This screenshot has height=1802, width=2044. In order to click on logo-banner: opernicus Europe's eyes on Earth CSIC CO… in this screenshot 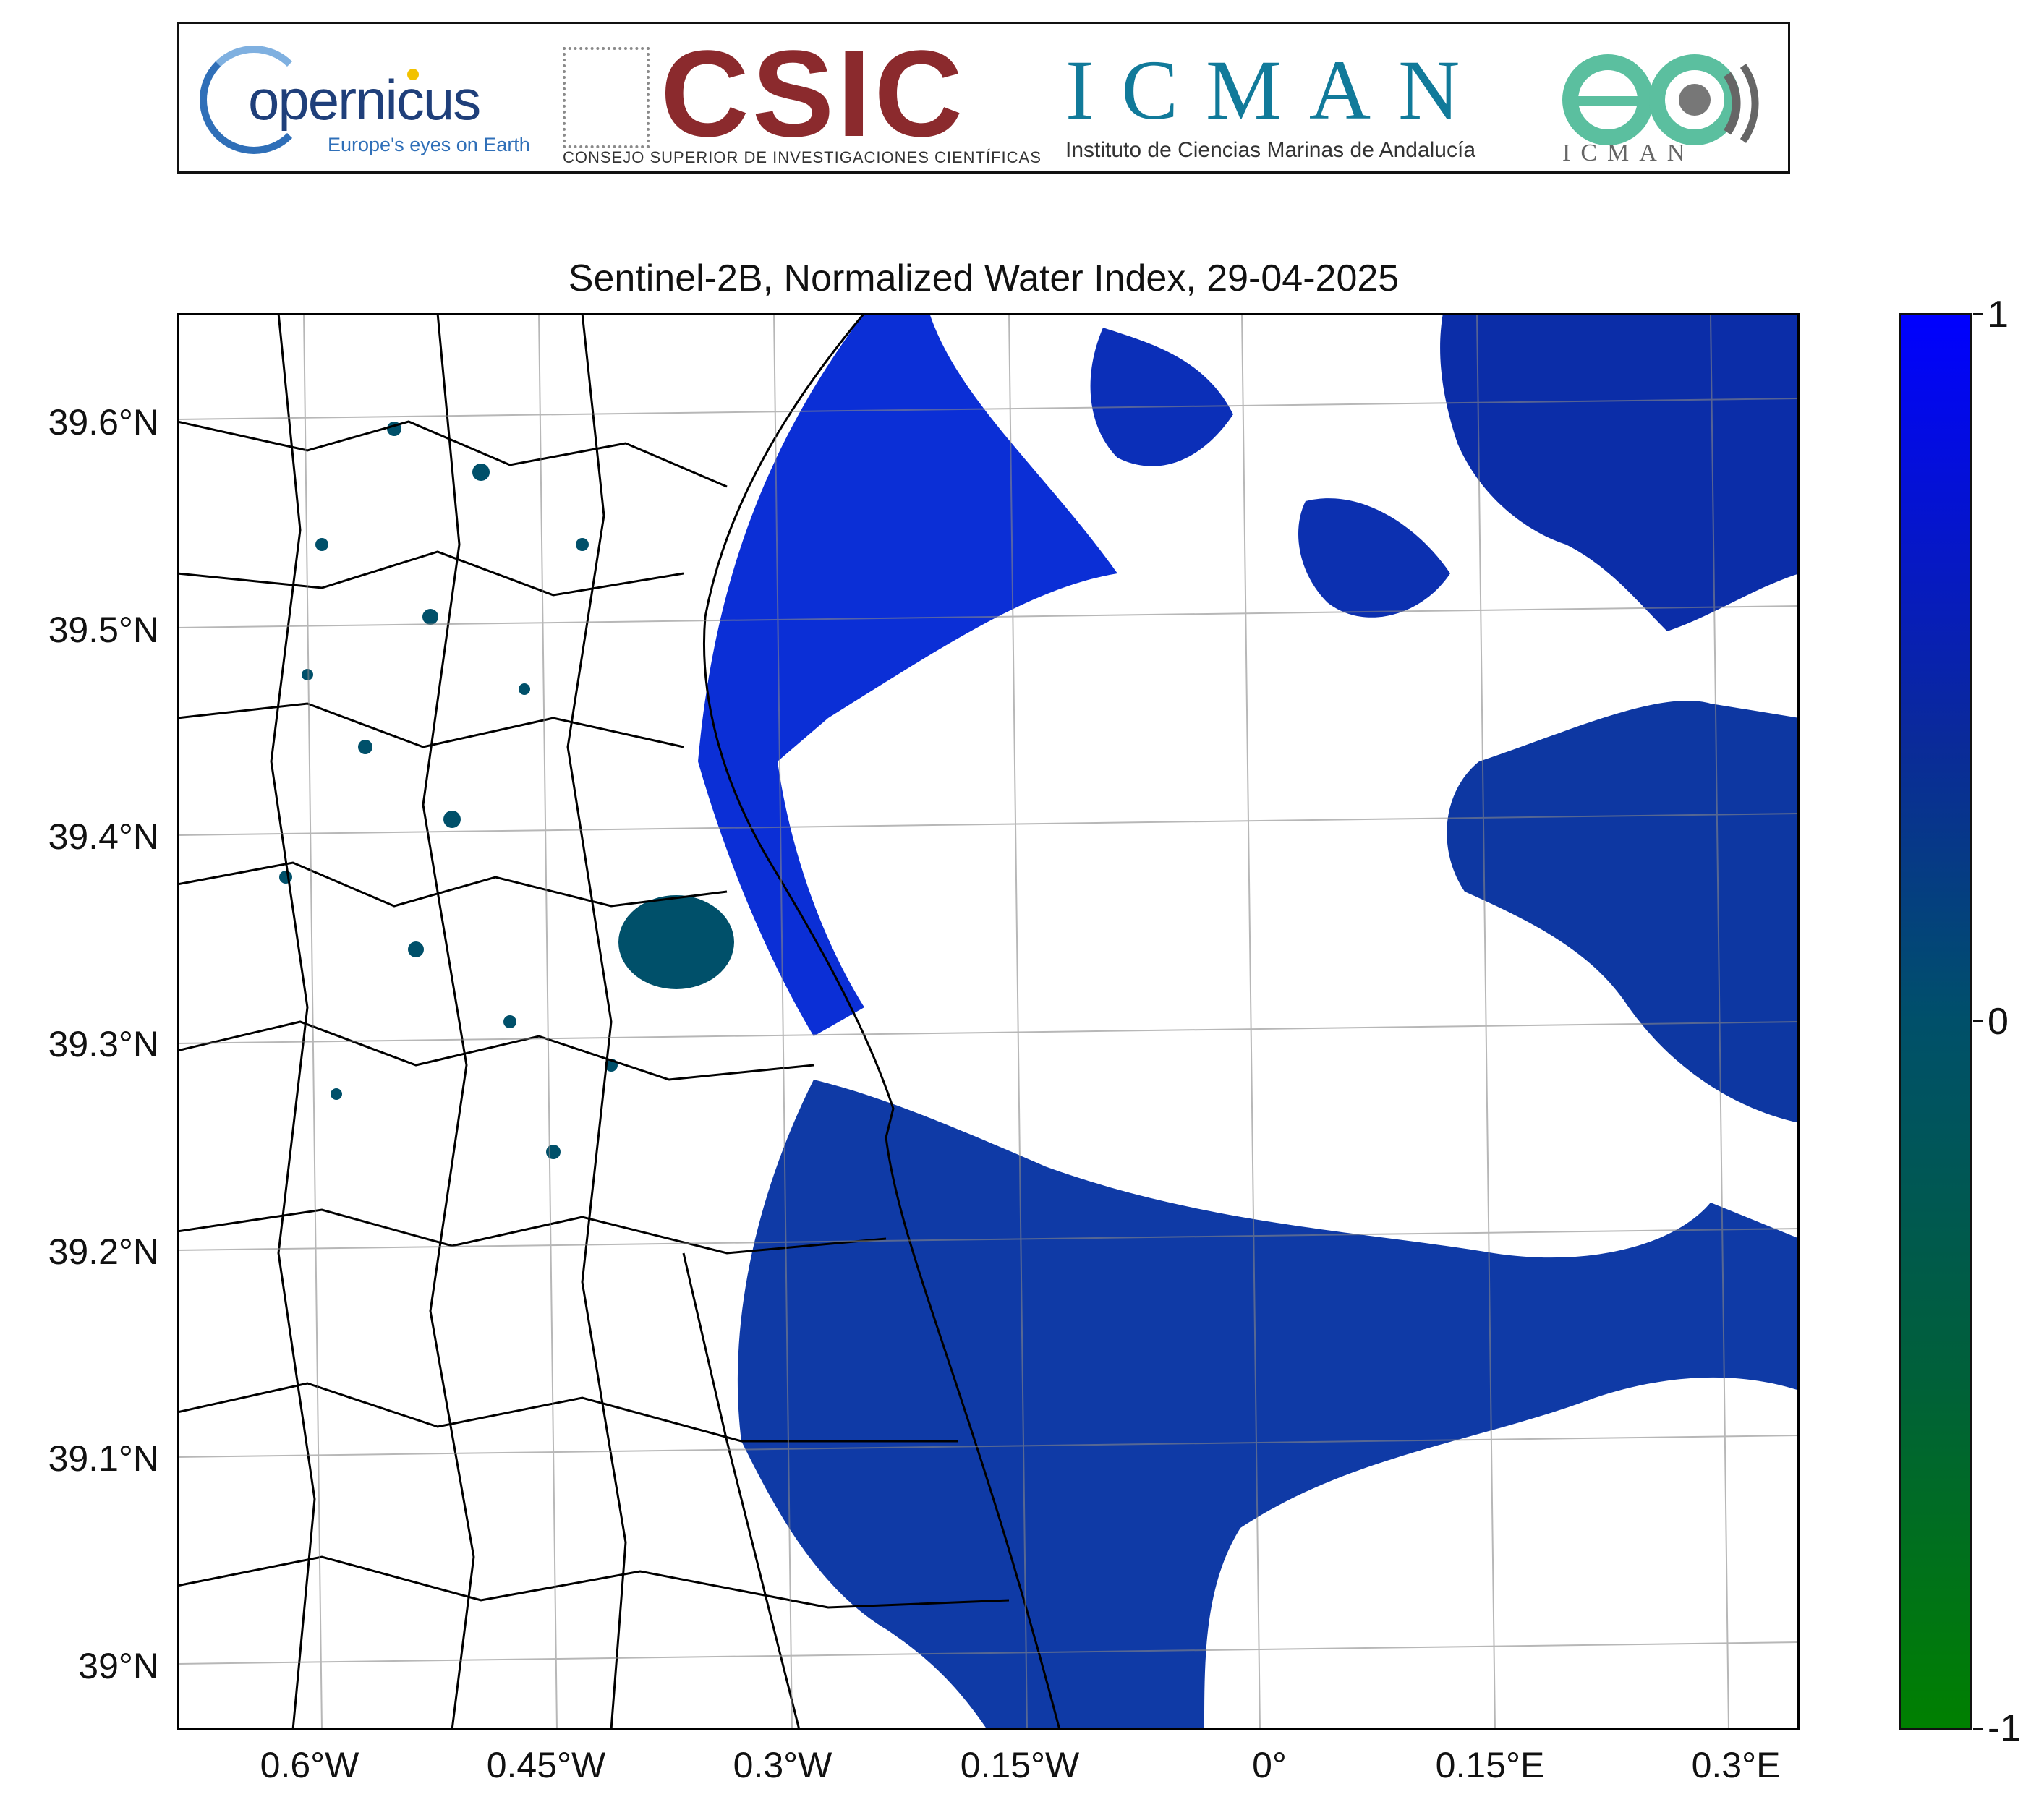, I will do `click(983, 98)`.